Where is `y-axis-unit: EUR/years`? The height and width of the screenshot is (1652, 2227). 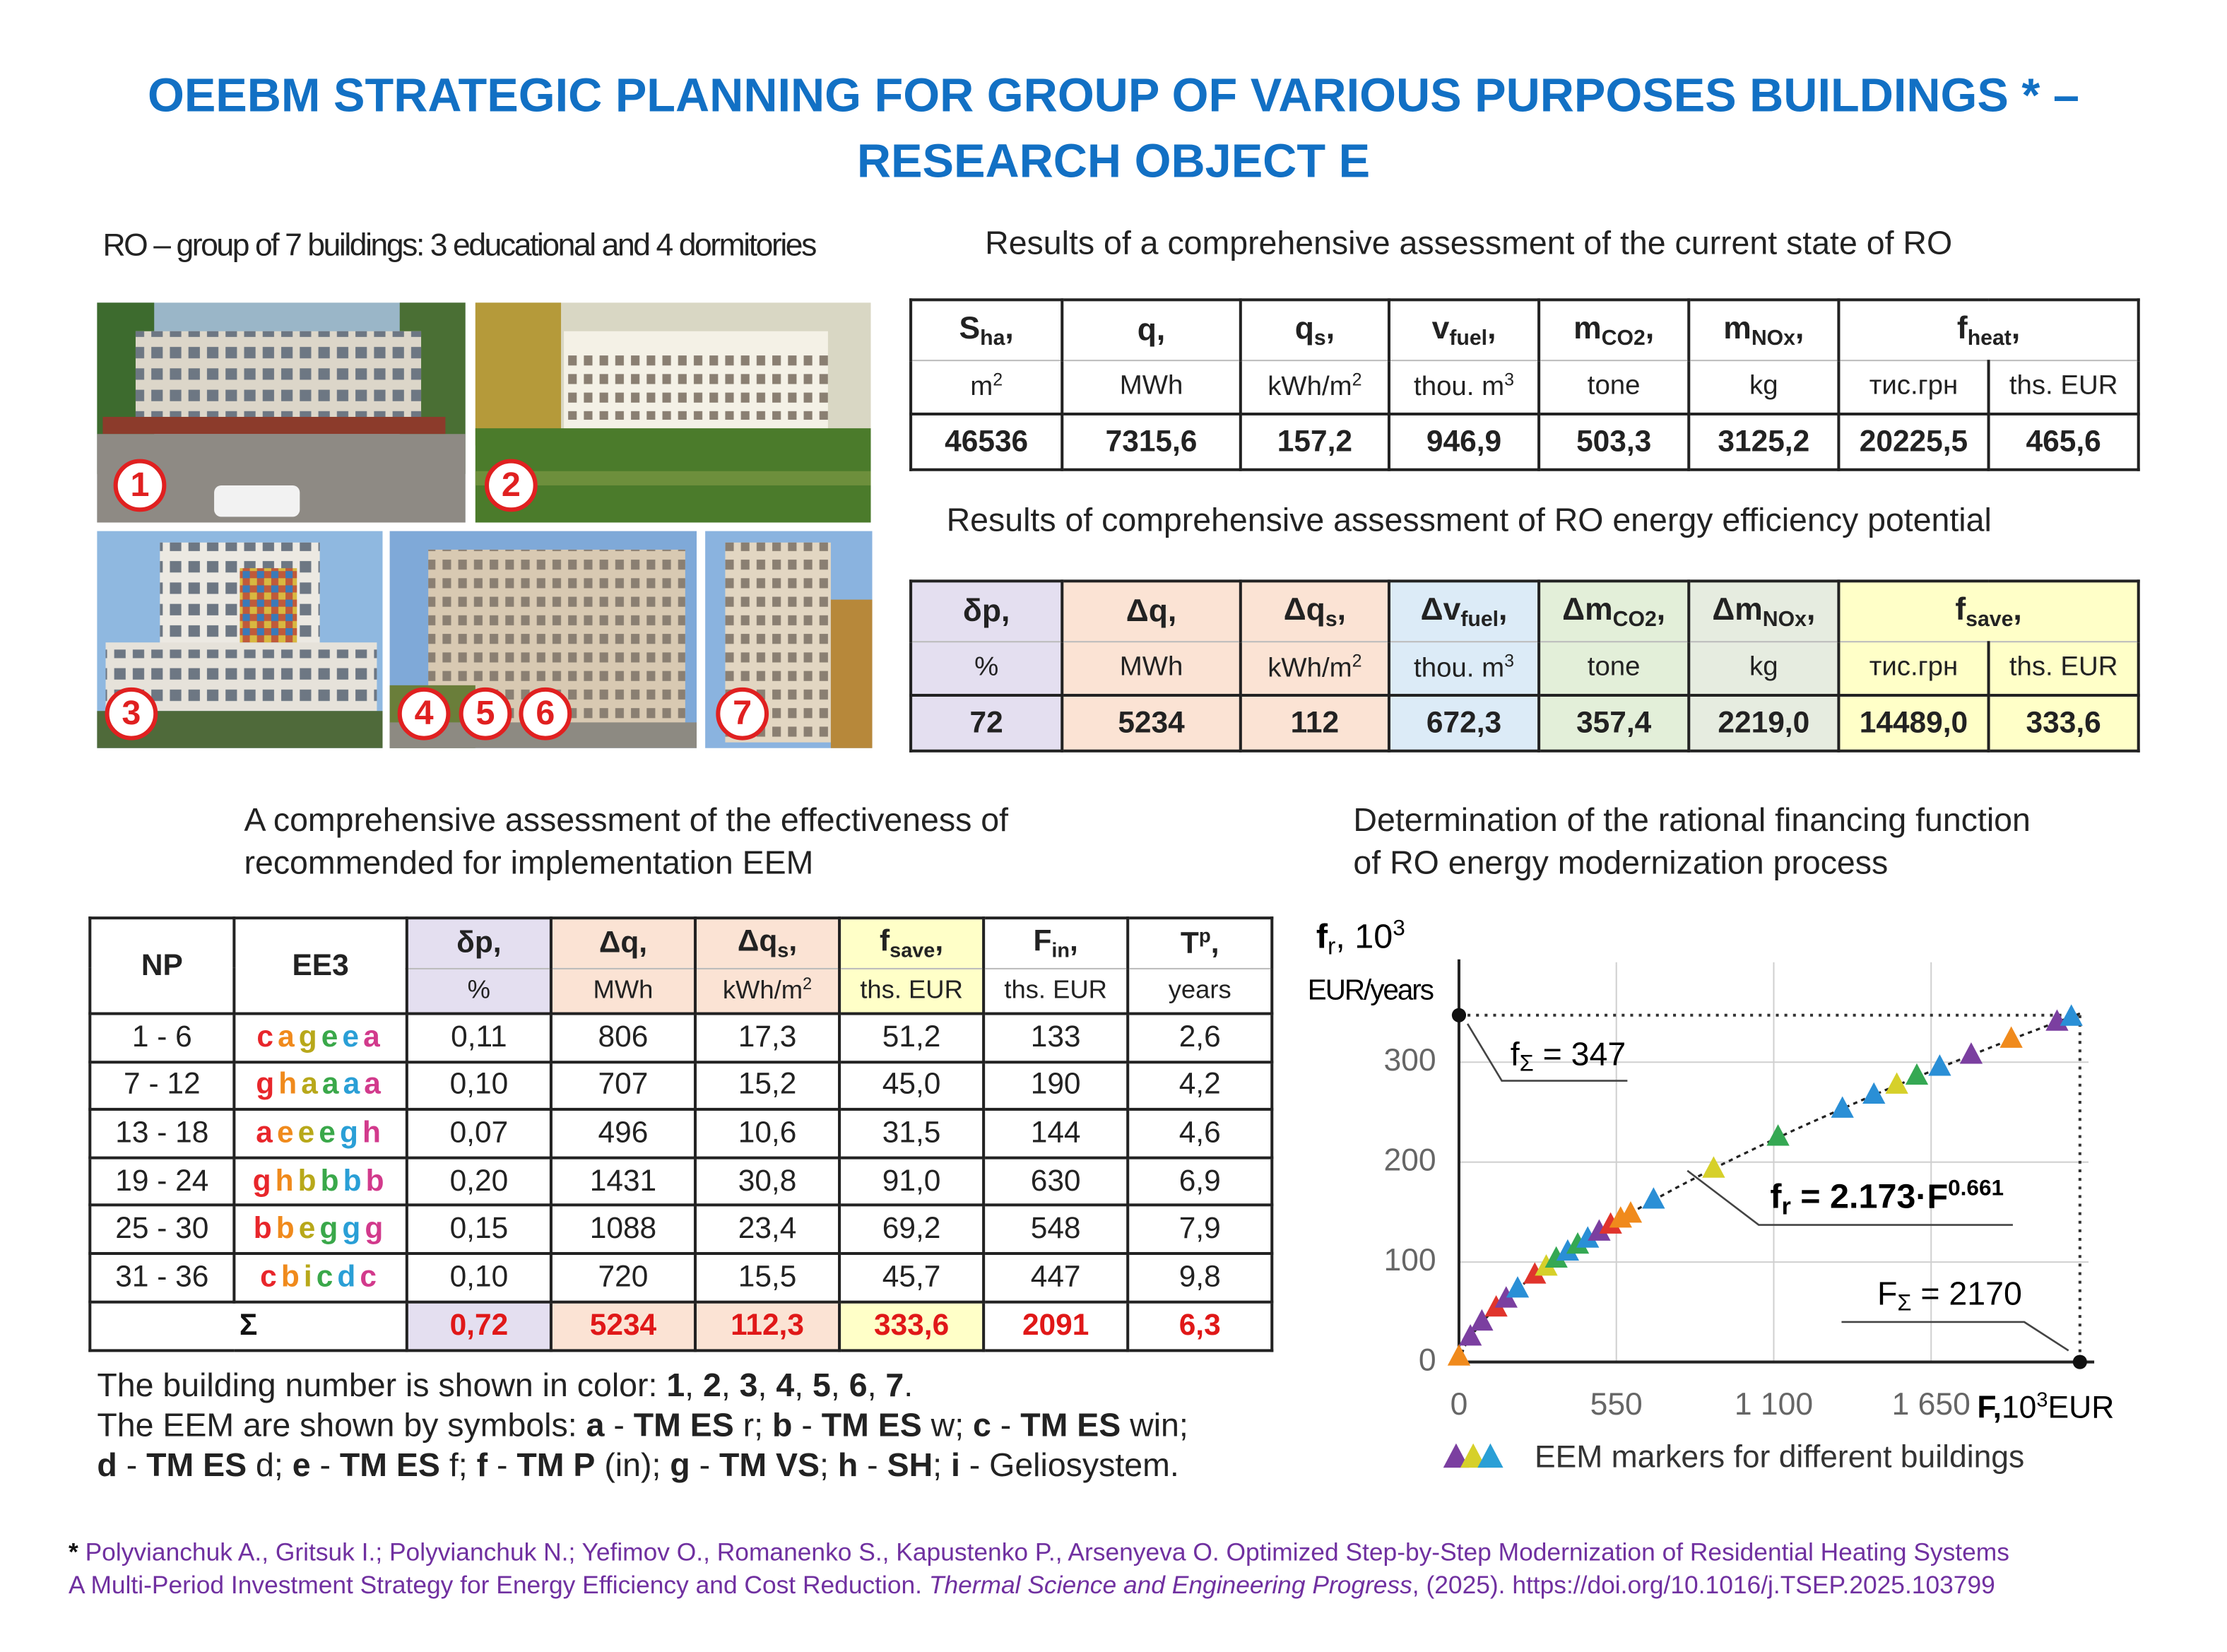 y-axis-unit: EUR/years is located at coordinates (1371, 989).